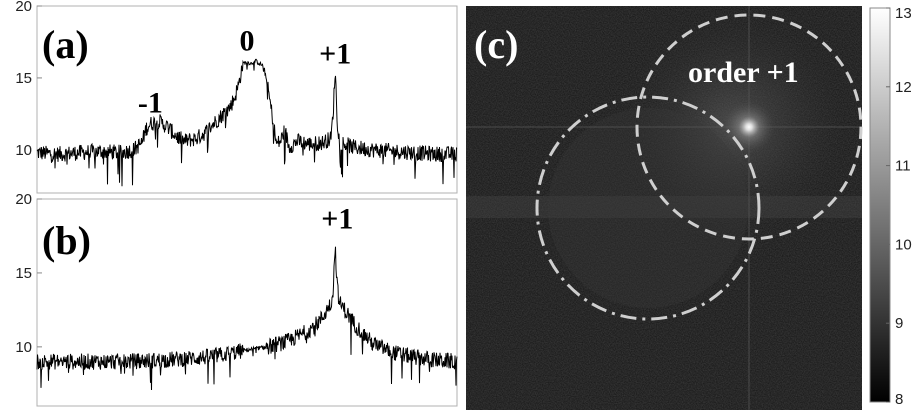 This screenshot has width=919, height=414. I want to click on panel-c-order-1-circle, so click(749, 127).